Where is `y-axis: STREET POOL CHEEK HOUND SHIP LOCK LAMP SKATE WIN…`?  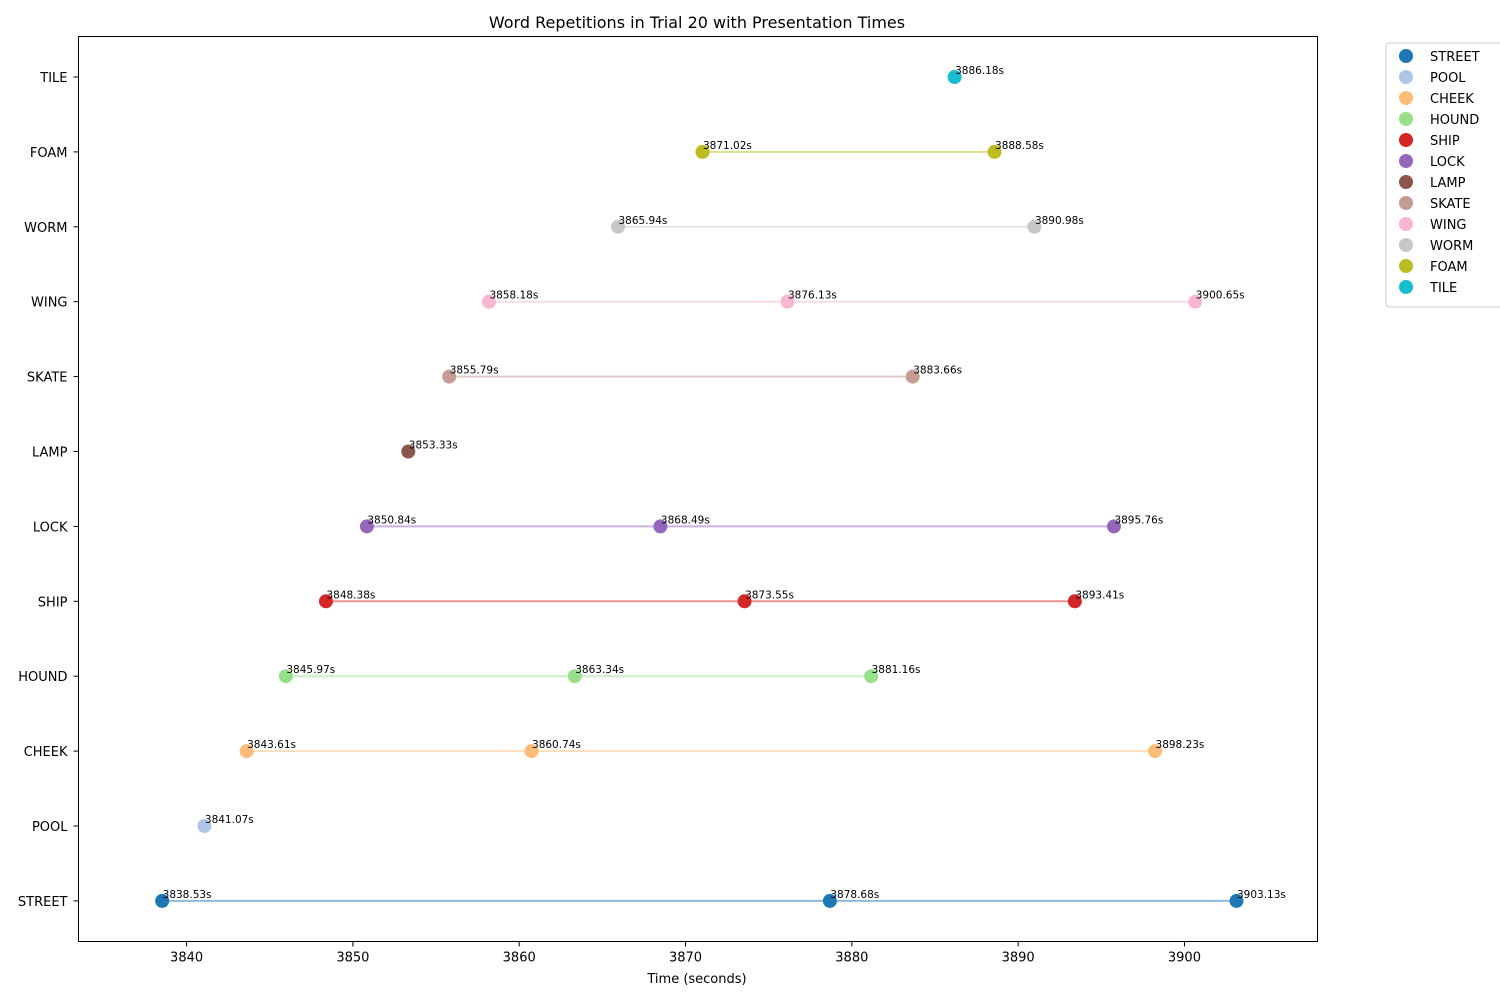
y-axis: STREET POOL CHEEK HOUND SHIP LOCK LAMP SKATE WIN… is located at coordinates (48, 490).